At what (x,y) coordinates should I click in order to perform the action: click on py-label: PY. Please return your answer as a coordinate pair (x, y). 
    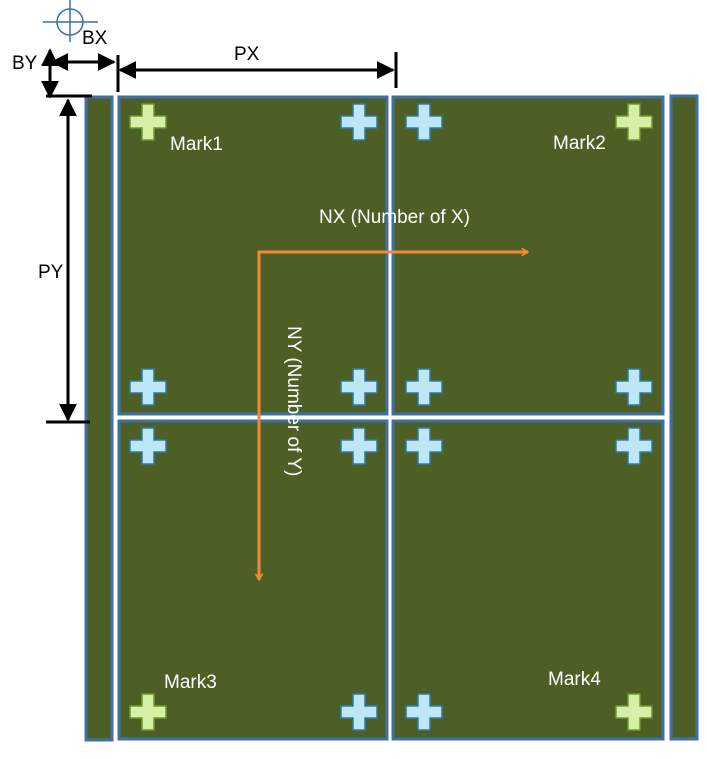
    Looking at the image, I should click on (51, 272).